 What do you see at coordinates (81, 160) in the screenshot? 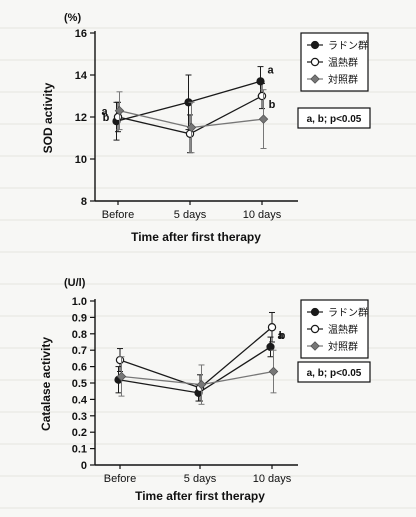
I see `y-tick-label: 10` at bounding box center [81, 160].